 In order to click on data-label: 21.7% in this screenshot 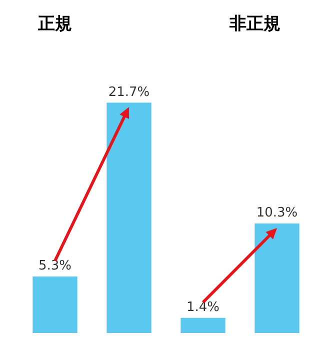, I will do `click(129, 92)`.